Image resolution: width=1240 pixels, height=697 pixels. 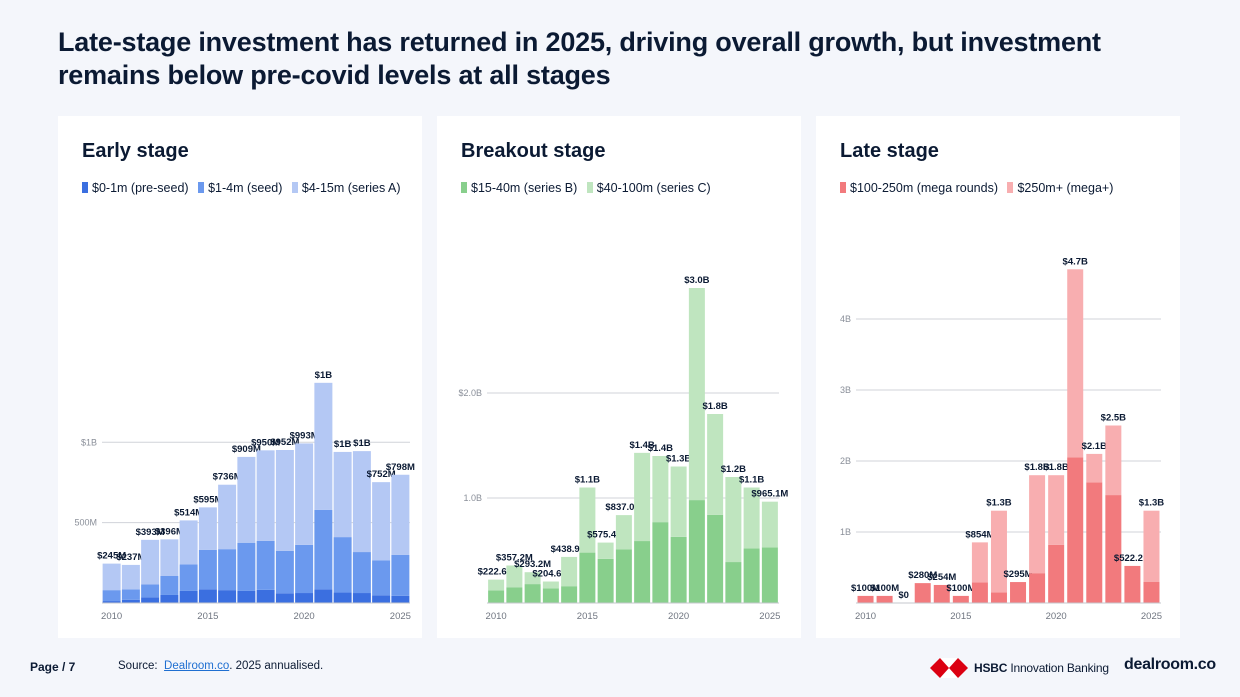 I want to click on hsbc-hexagon-icon, so click(x=949, y=668).